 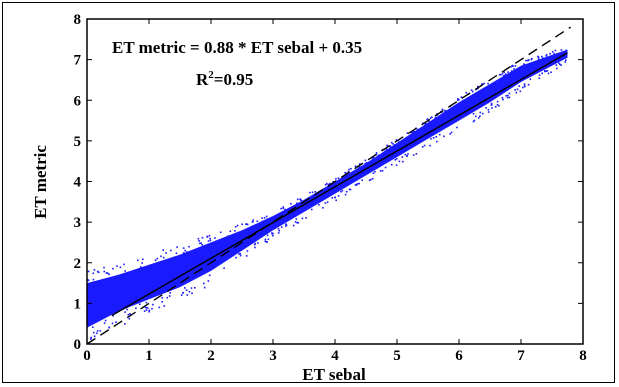 I want to click on y-tick-label: 5, so click(x=78, y=142).